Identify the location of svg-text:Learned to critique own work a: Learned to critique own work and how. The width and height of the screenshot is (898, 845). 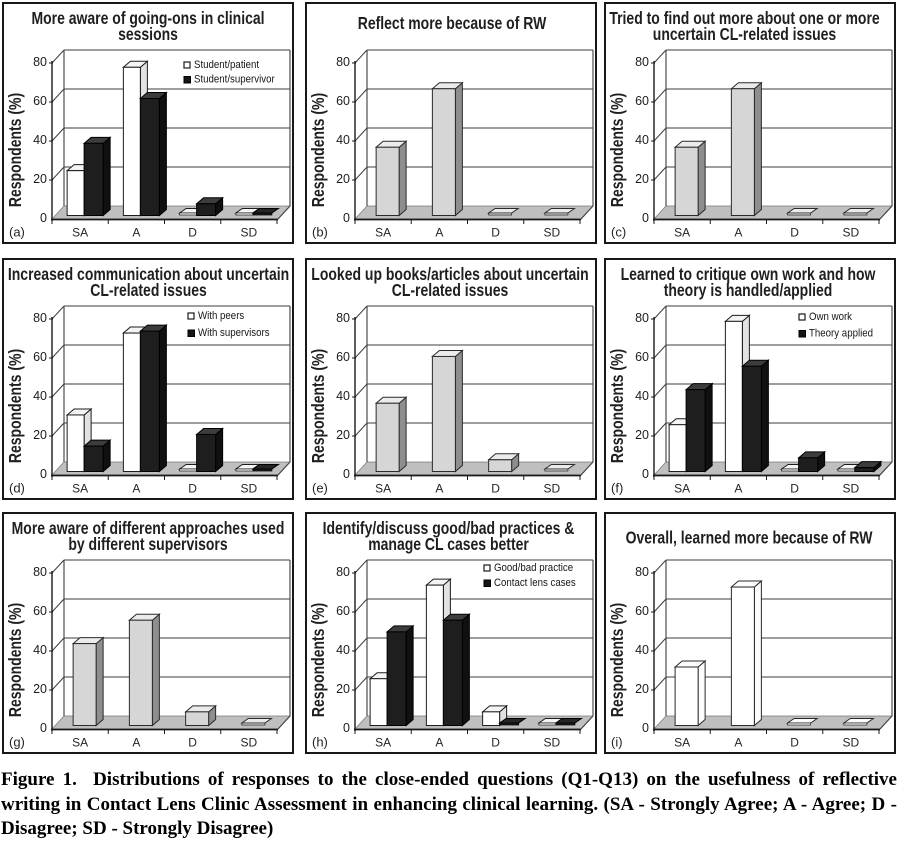
(748, 275).